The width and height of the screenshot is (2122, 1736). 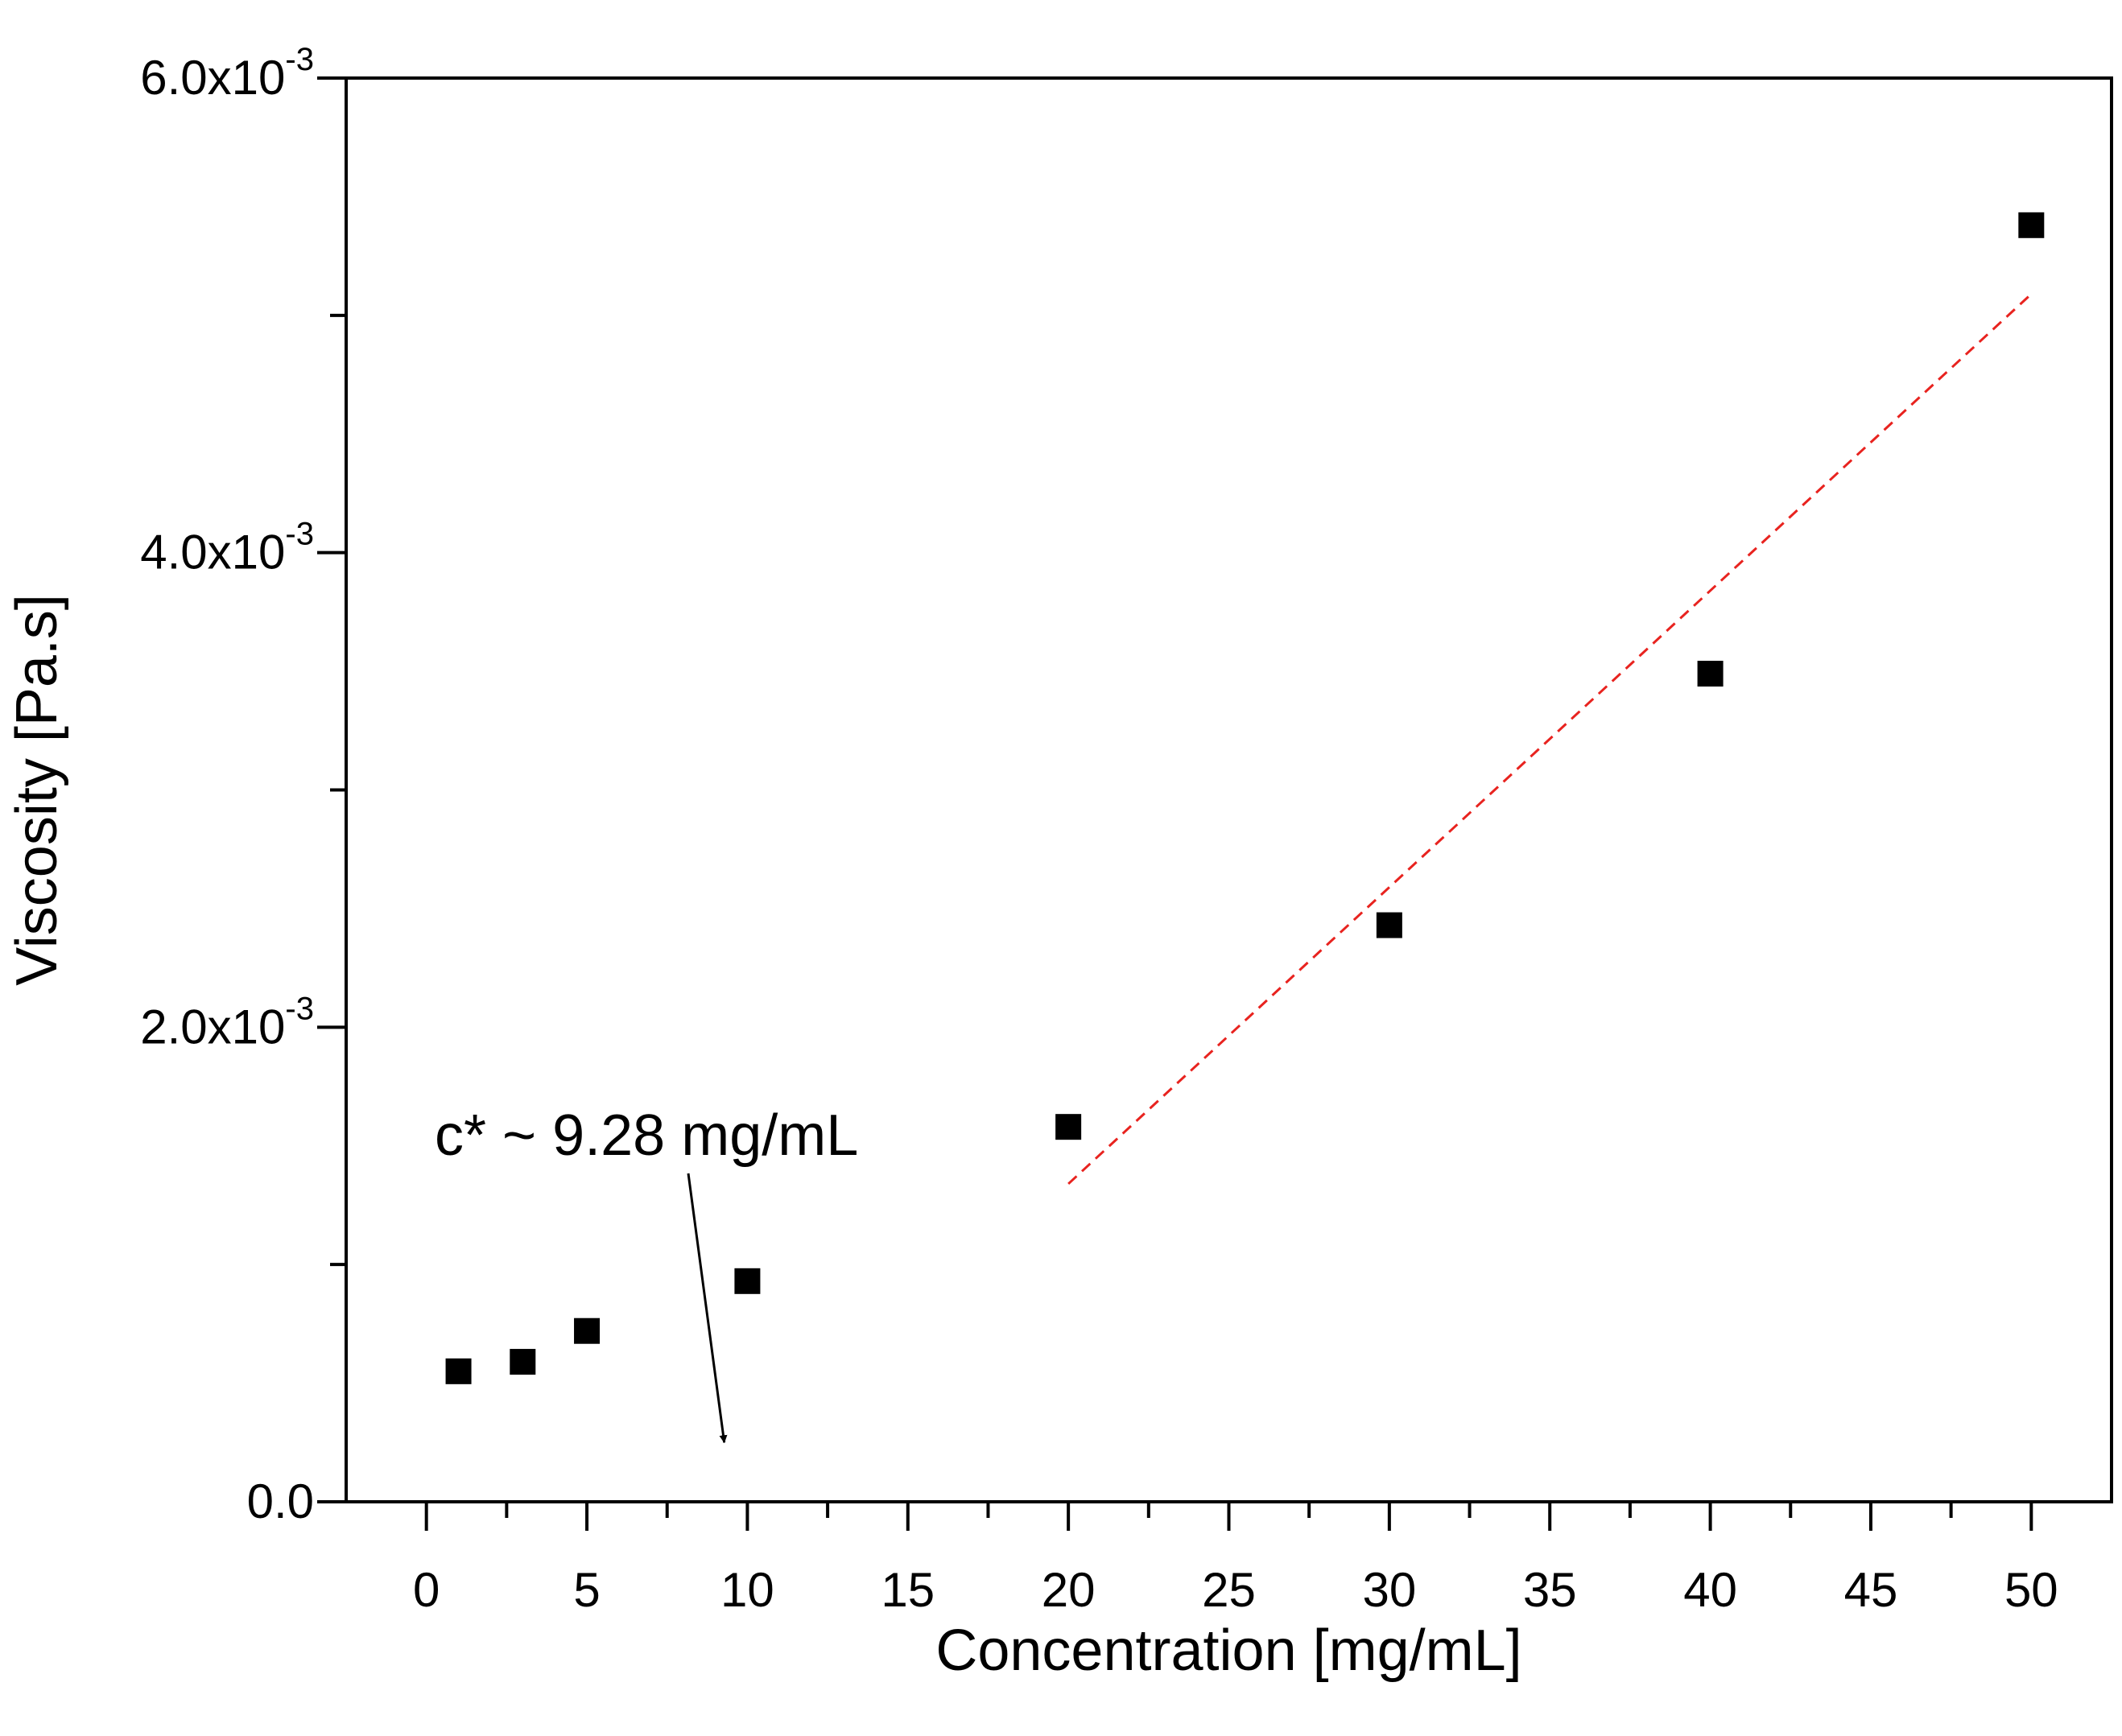 I want to click on annotation-arrow, so click(x=707, y=1308).